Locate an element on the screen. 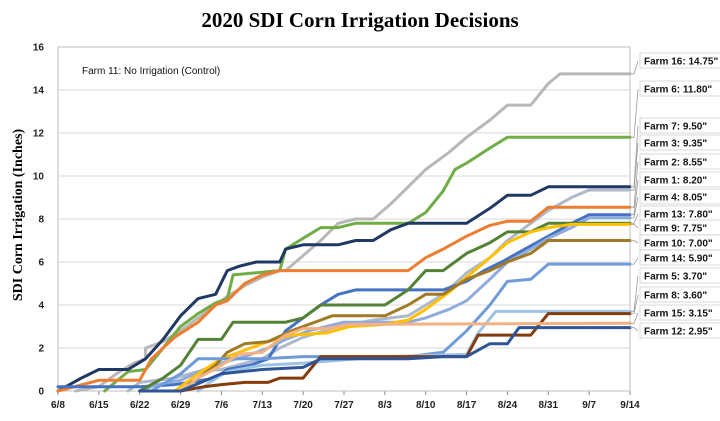  x-tick-label: 7/6 is located at coordinates (221, 405).